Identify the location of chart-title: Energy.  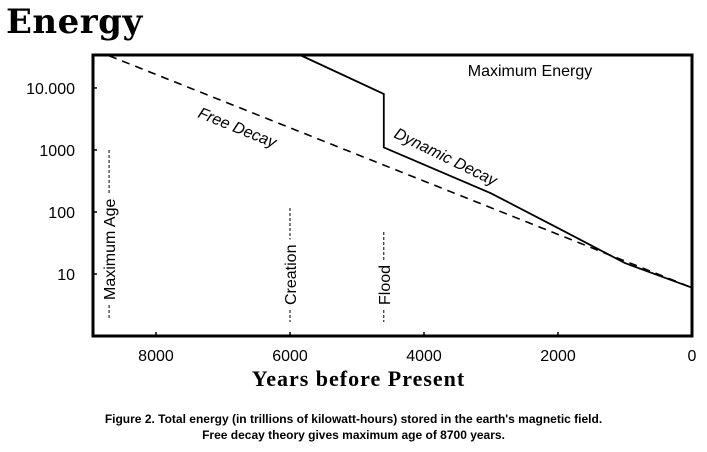
(74, 22).